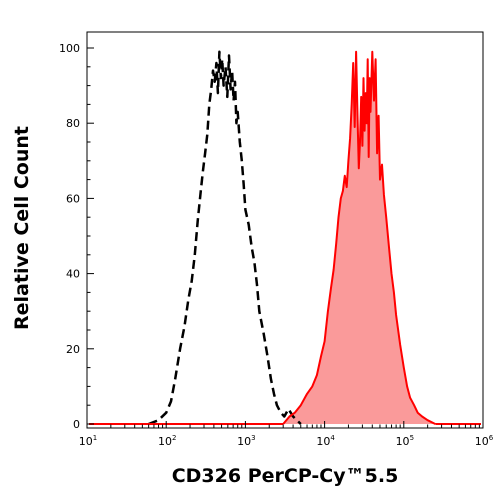 Image resolution: width=500 pixels, height=496 pixels. Describe the element at coordinates (405, 441) in the screenshot. I see `x-tick-label: 10⁵` at that location.